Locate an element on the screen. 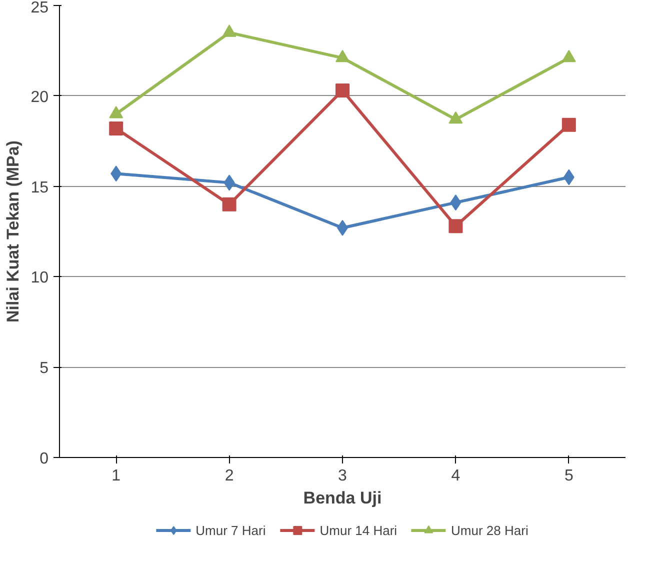 Image resolution: width=645 pixels, height=569 pixels. y-tick-label: 5 is located at coordinates (44, 369).